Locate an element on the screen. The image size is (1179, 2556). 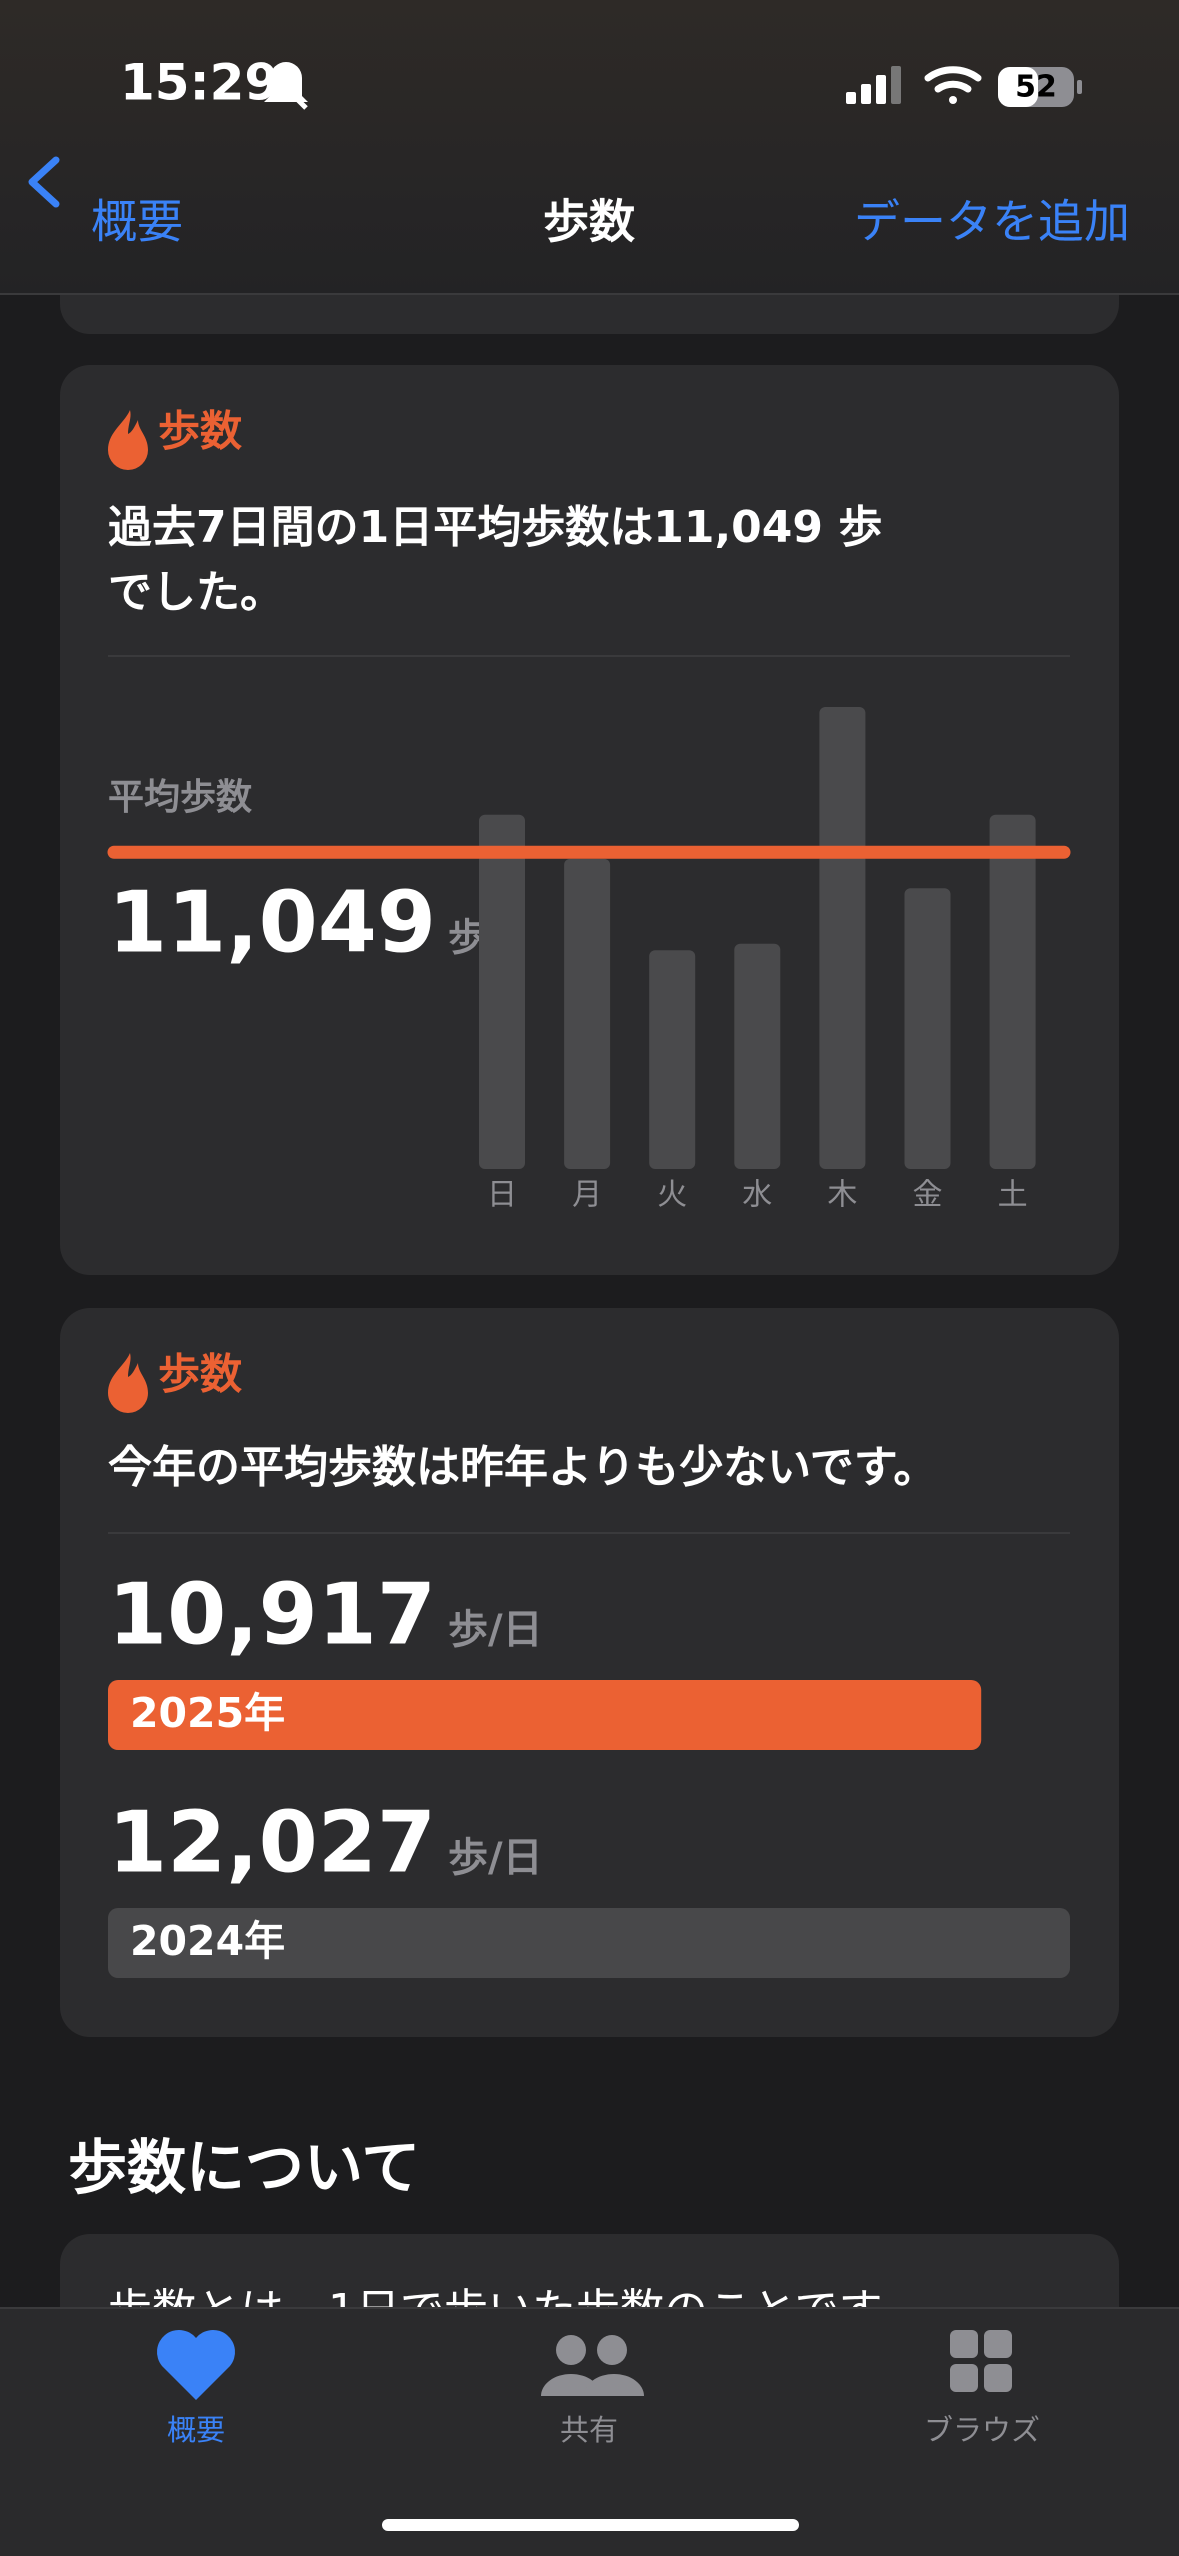
back-chevron is located at coordinates (44, 182).